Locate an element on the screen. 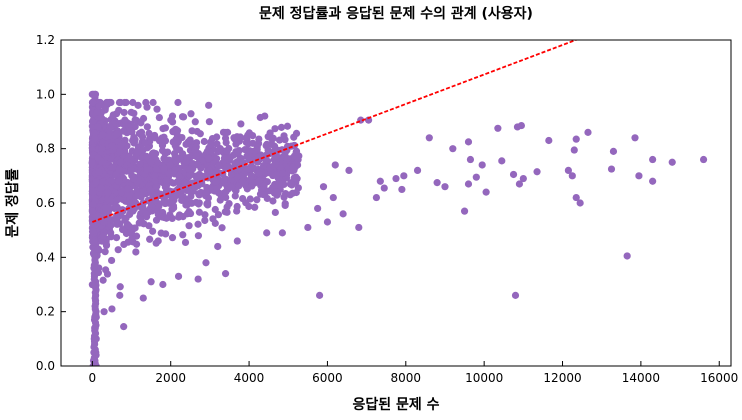  y-tick-label: 0.0 is located at coordinates (45, 366).